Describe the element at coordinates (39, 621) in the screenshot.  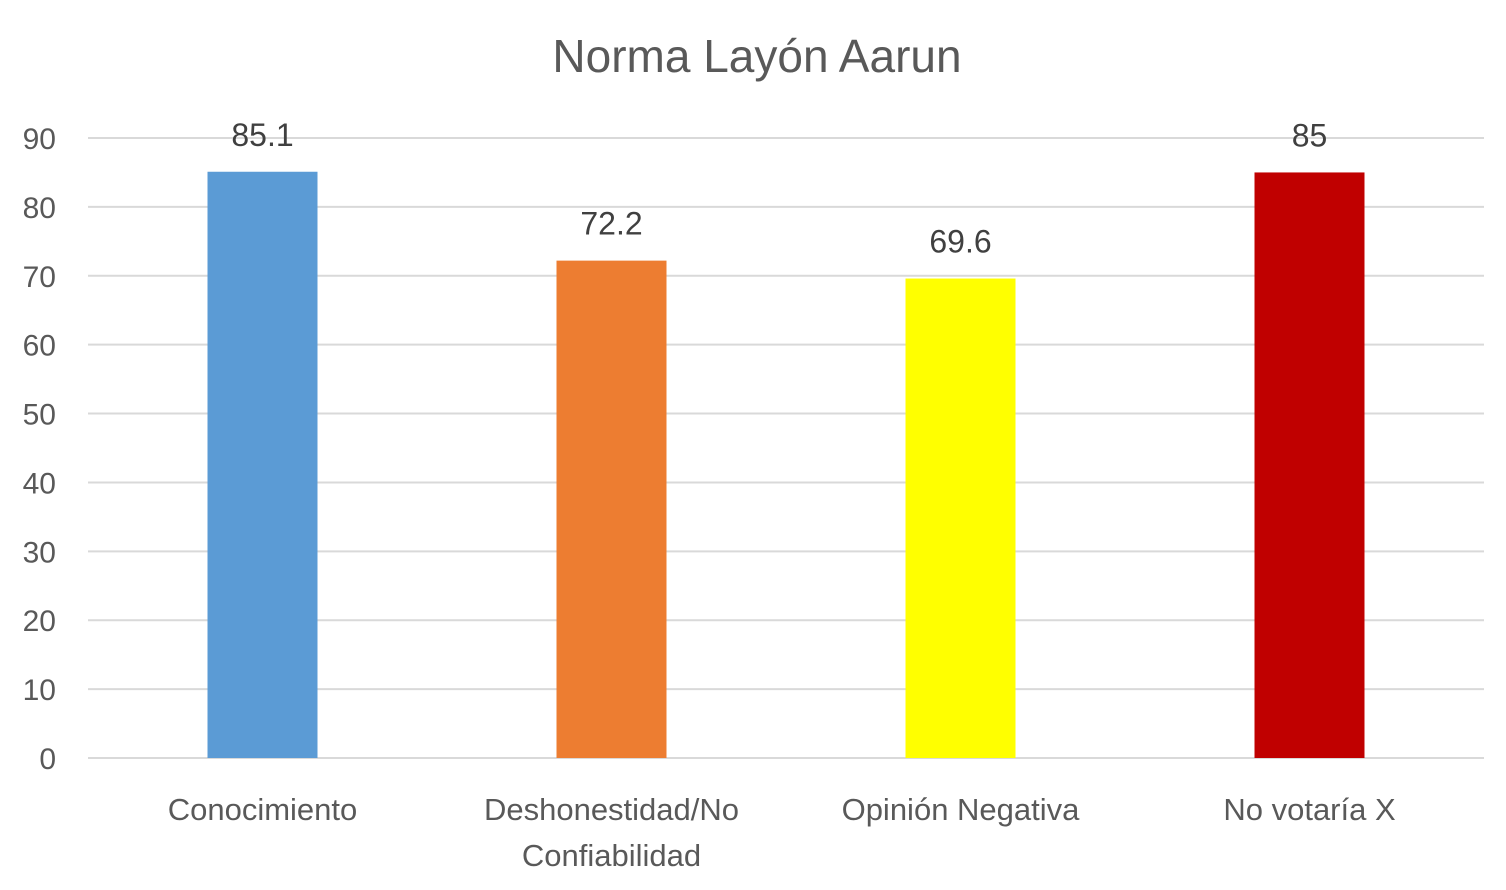
I see `y-tick-label: 20` at that location.